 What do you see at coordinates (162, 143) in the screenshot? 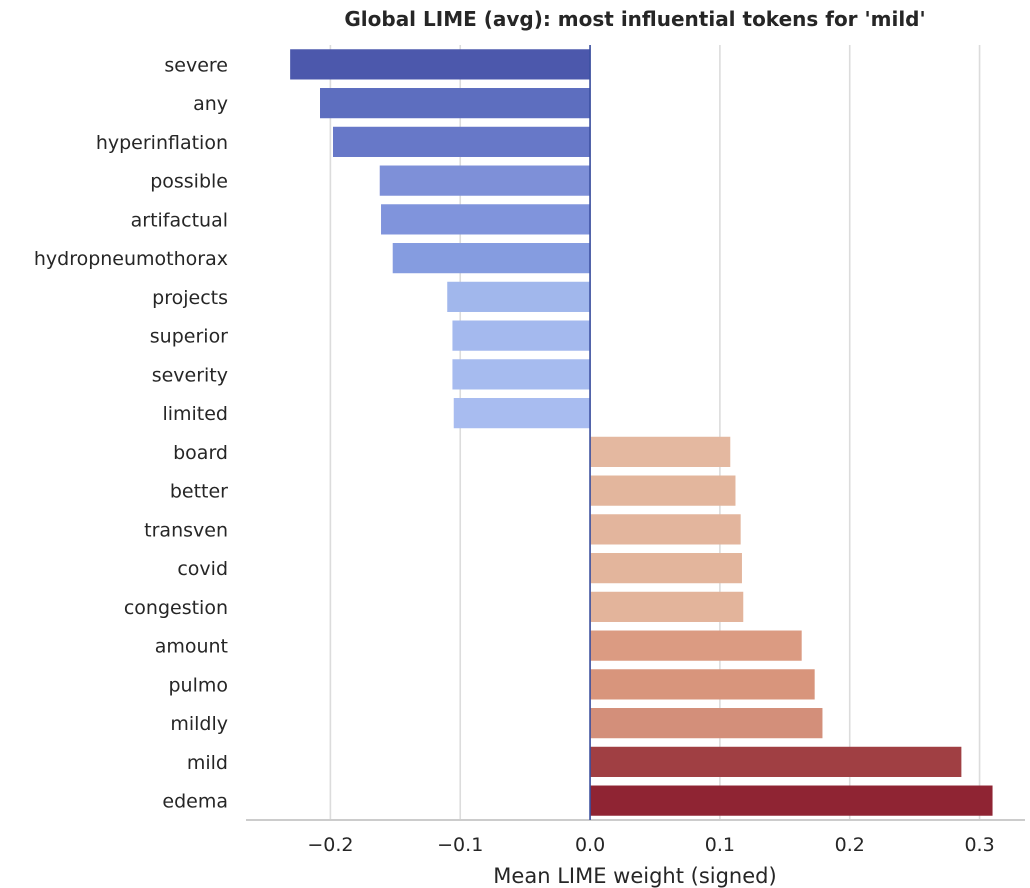
I see `y-tick-label: hyperinflation` at bounding box center [162, 143].